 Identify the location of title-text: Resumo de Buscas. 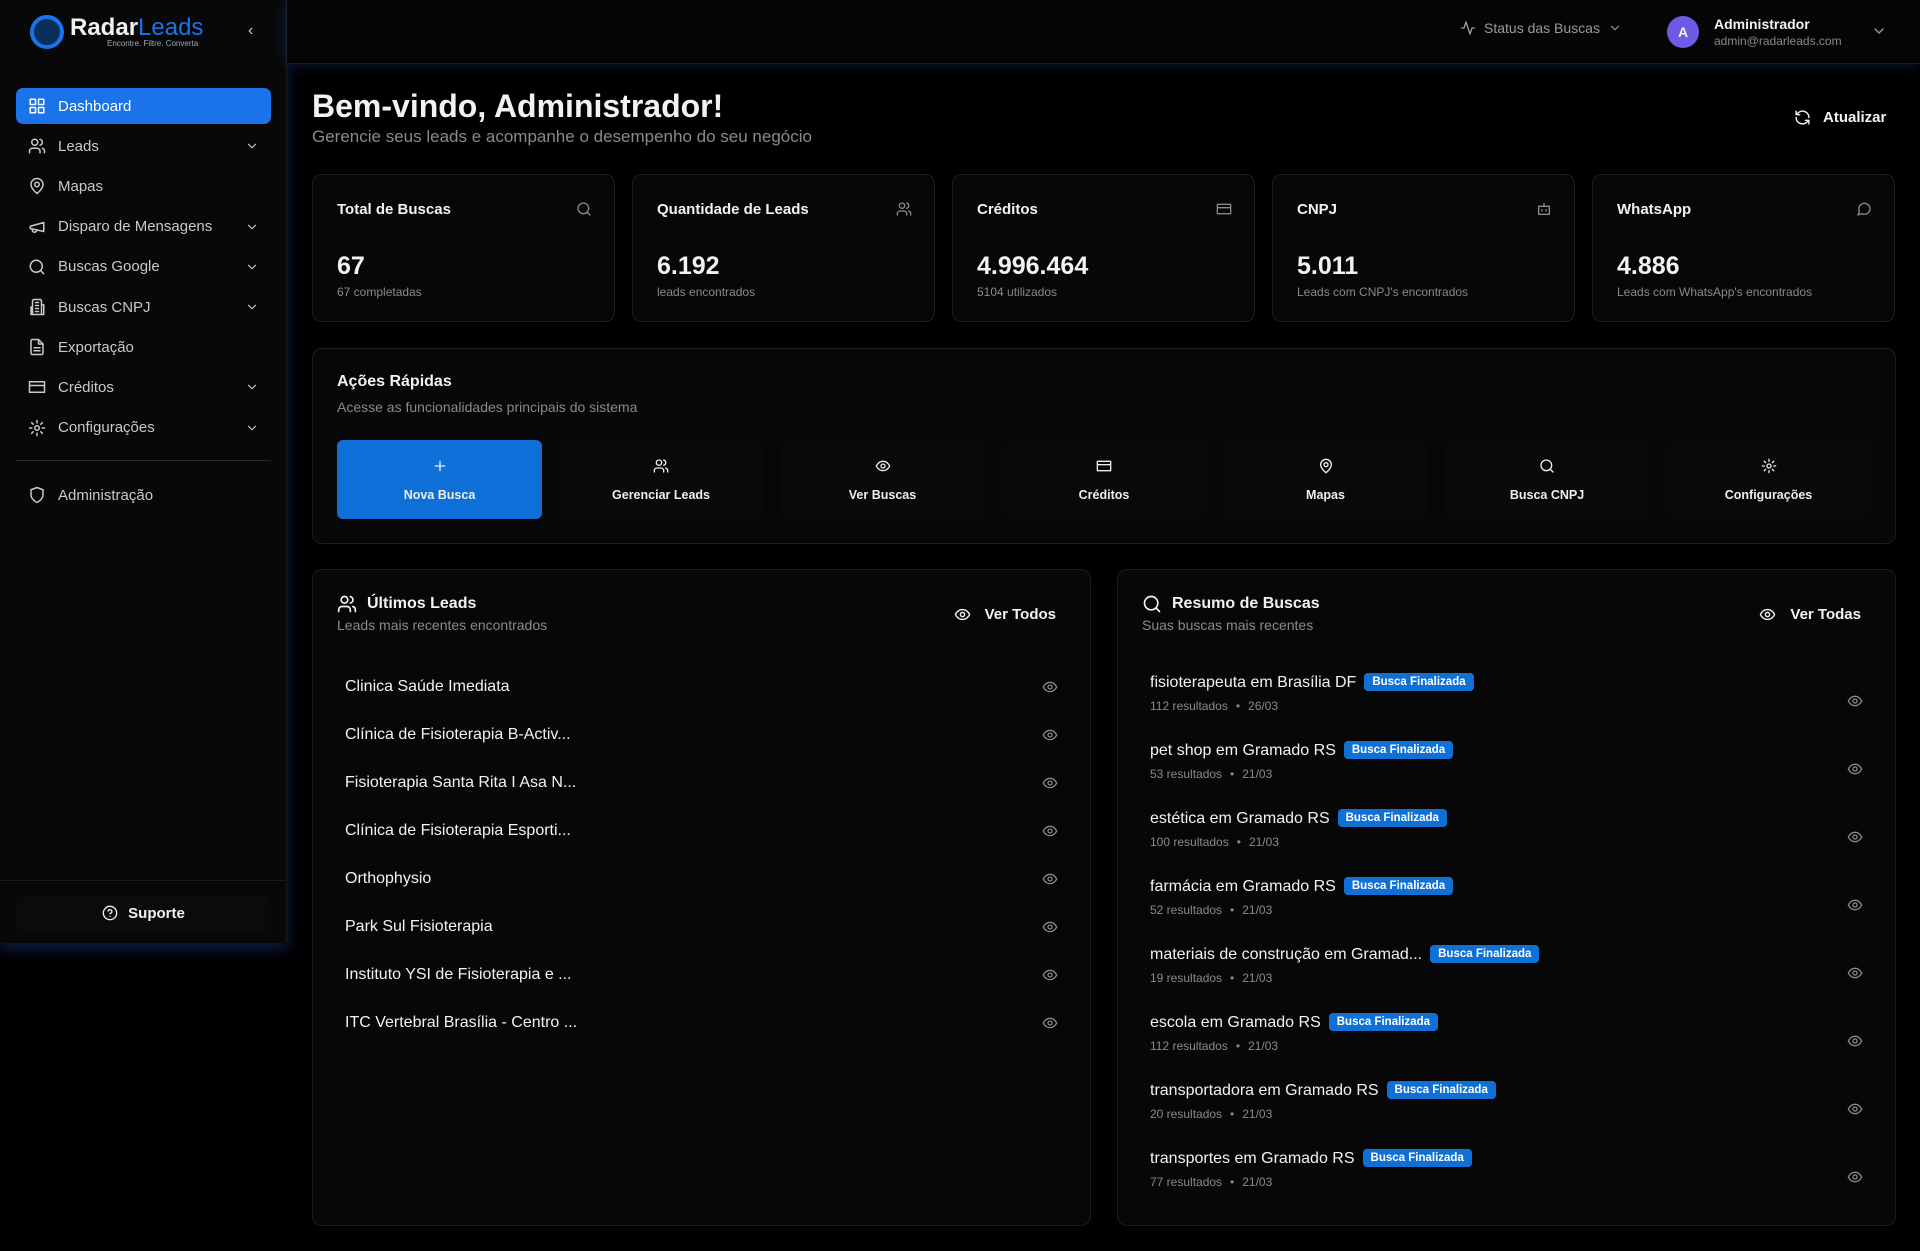
(1246, 603).